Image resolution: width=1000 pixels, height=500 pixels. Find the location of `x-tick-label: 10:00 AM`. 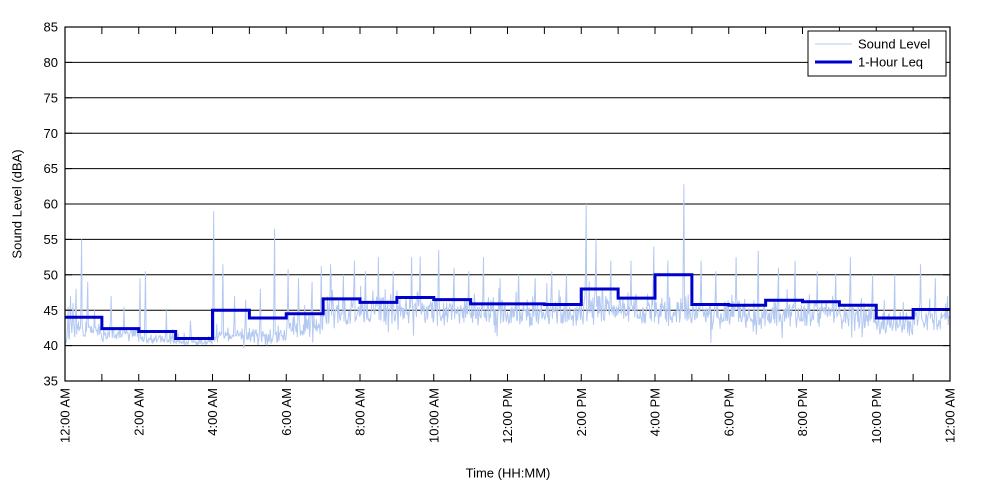

x-tick-label: 10:00 AM is located at coordinates (433, 415).